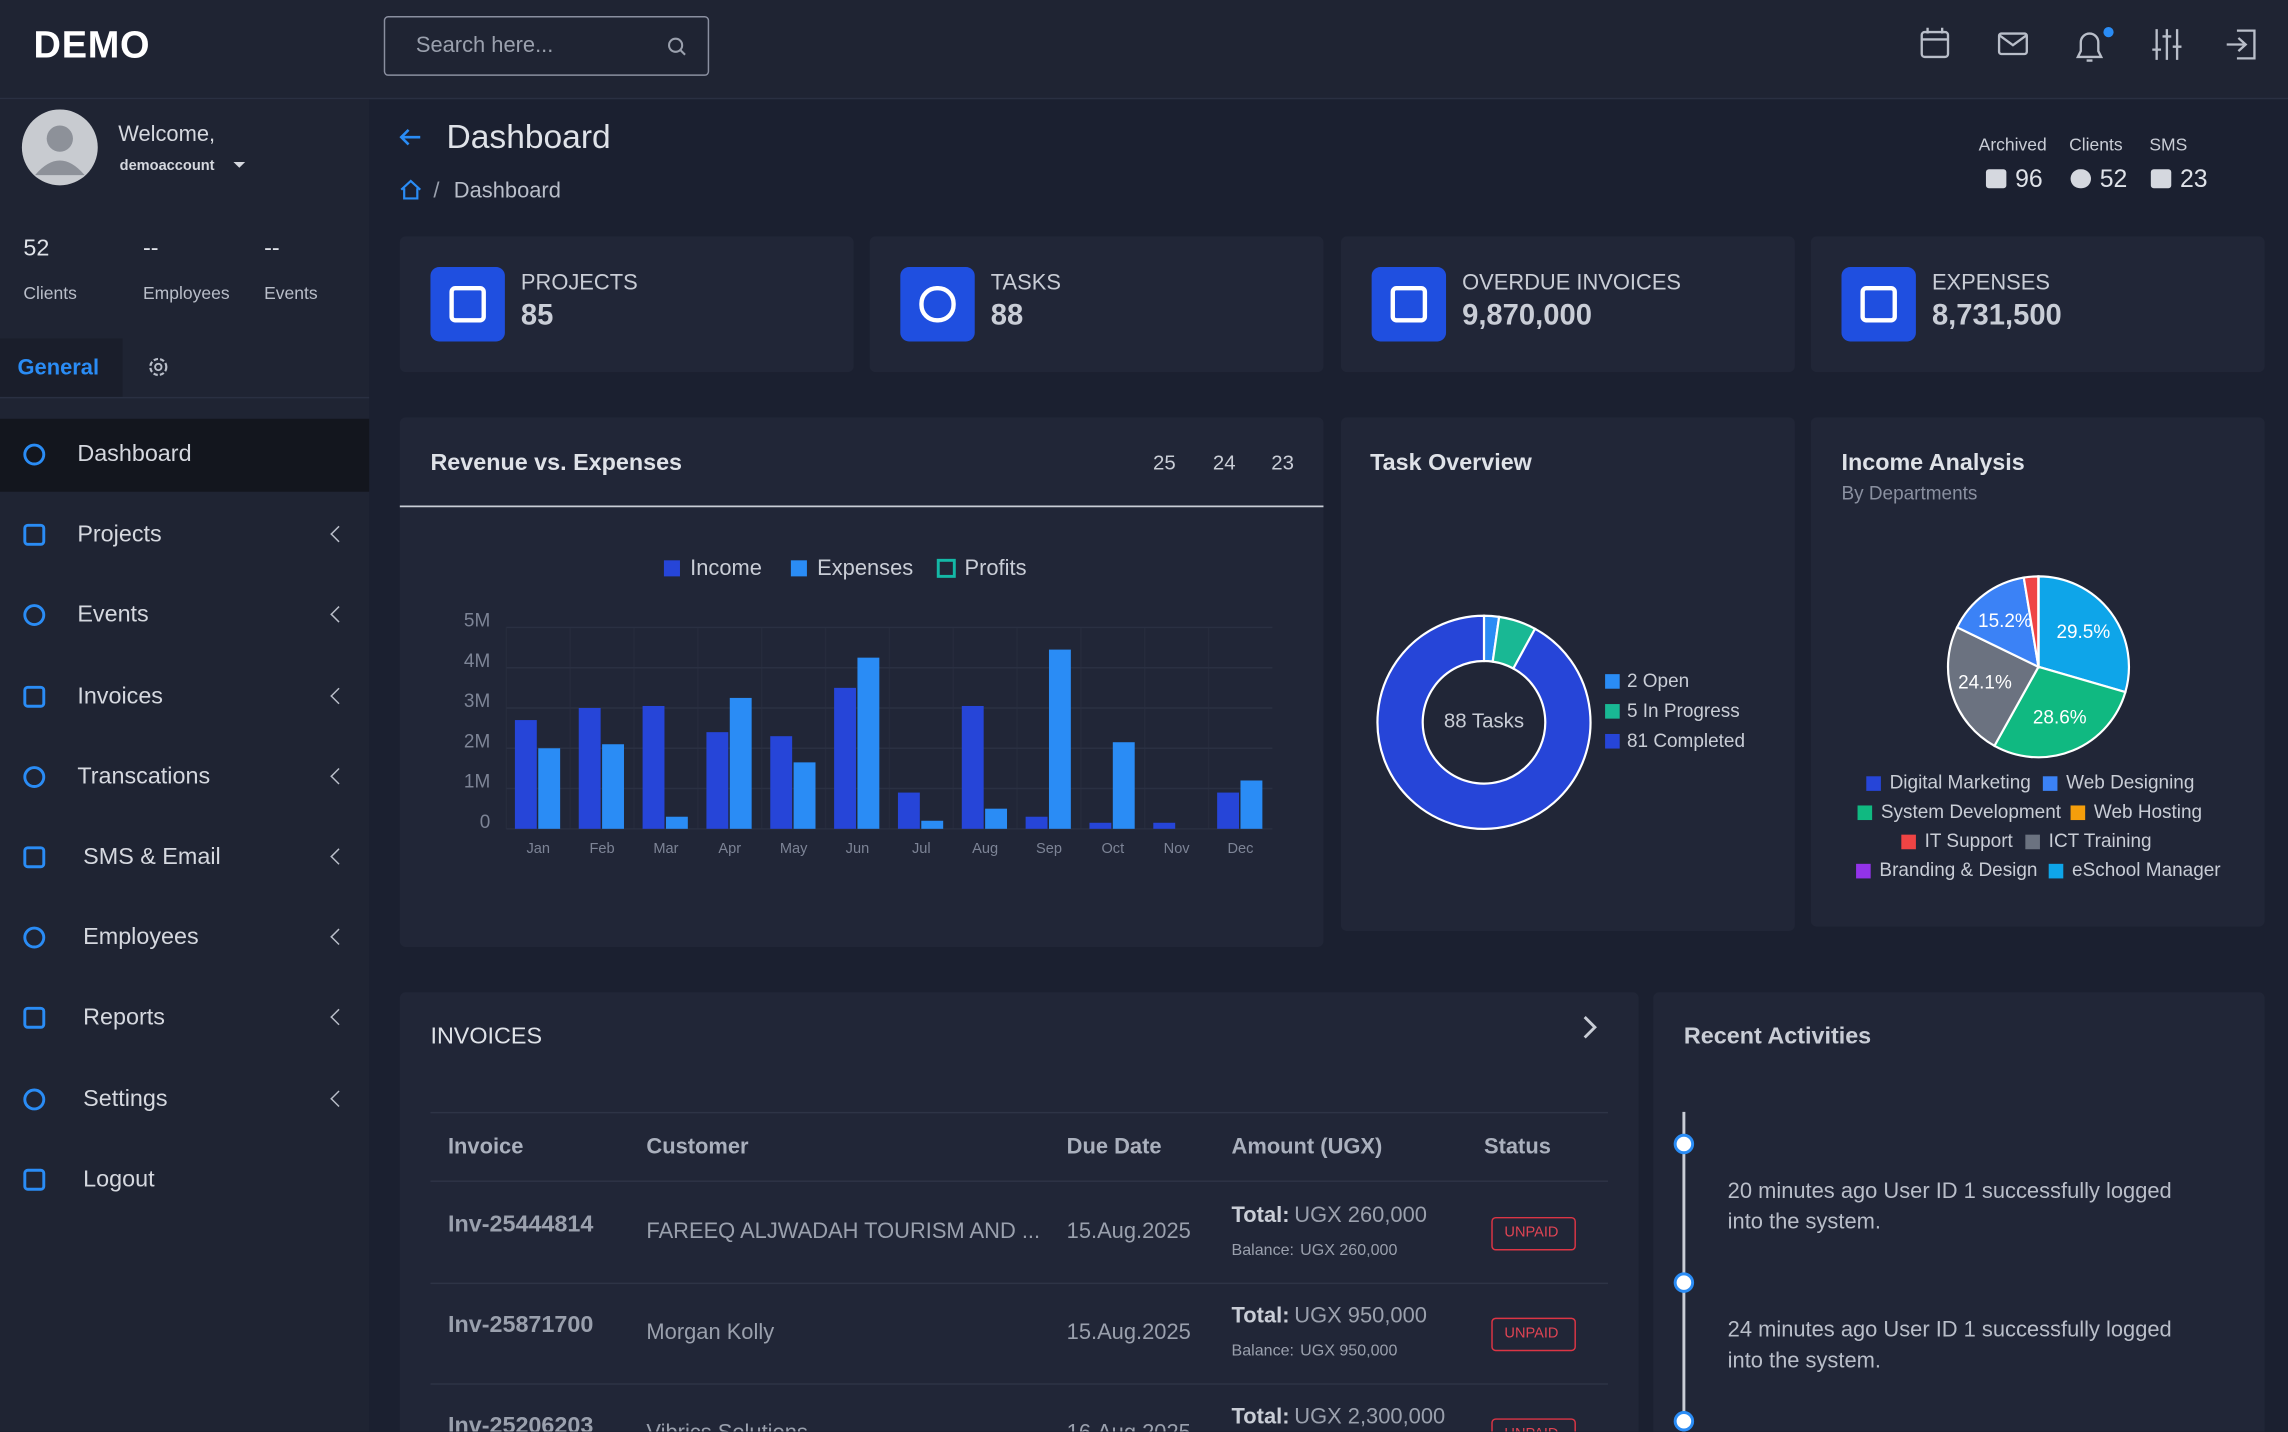  I want to click on balance-amount: UGX 260,000, so click(1349, 1250).